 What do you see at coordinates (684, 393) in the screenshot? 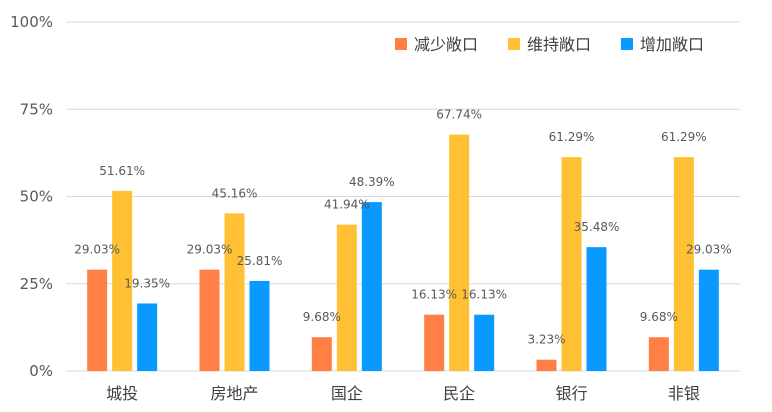
I see `x-category-label: 非银` at bounding box center [684, 393].